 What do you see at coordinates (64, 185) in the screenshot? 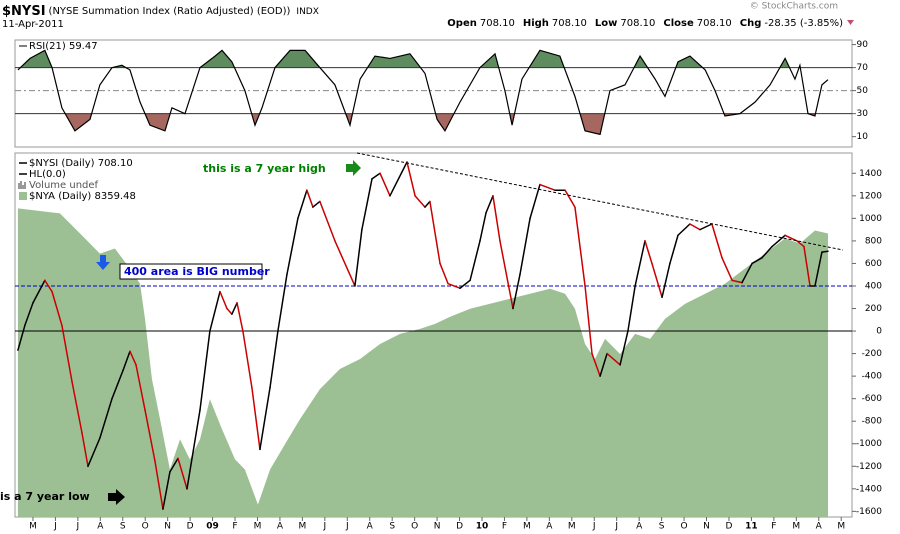
I see `legend-label: Volume undef` at bounding box center [64, 185].